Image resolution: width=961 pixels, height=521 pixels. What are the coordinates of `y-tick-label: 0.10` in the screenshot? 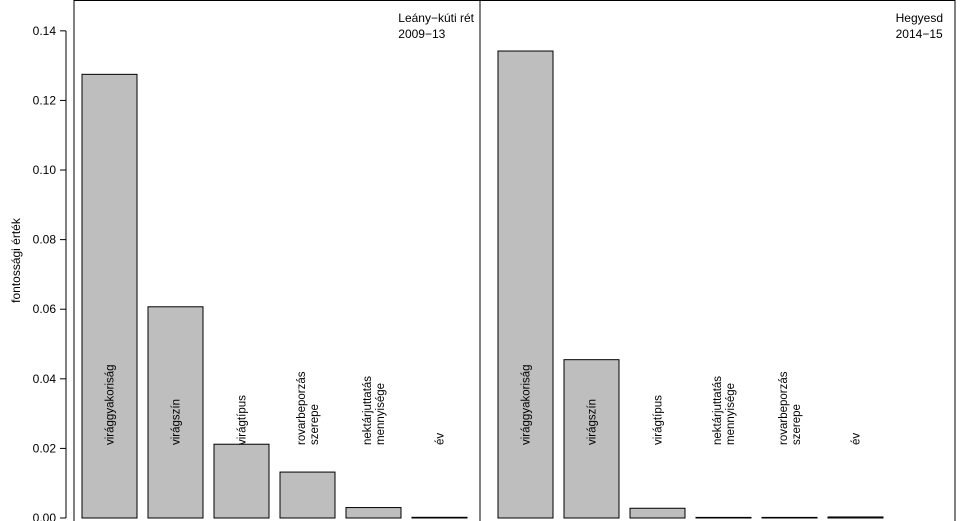 It's located at (45, 170).